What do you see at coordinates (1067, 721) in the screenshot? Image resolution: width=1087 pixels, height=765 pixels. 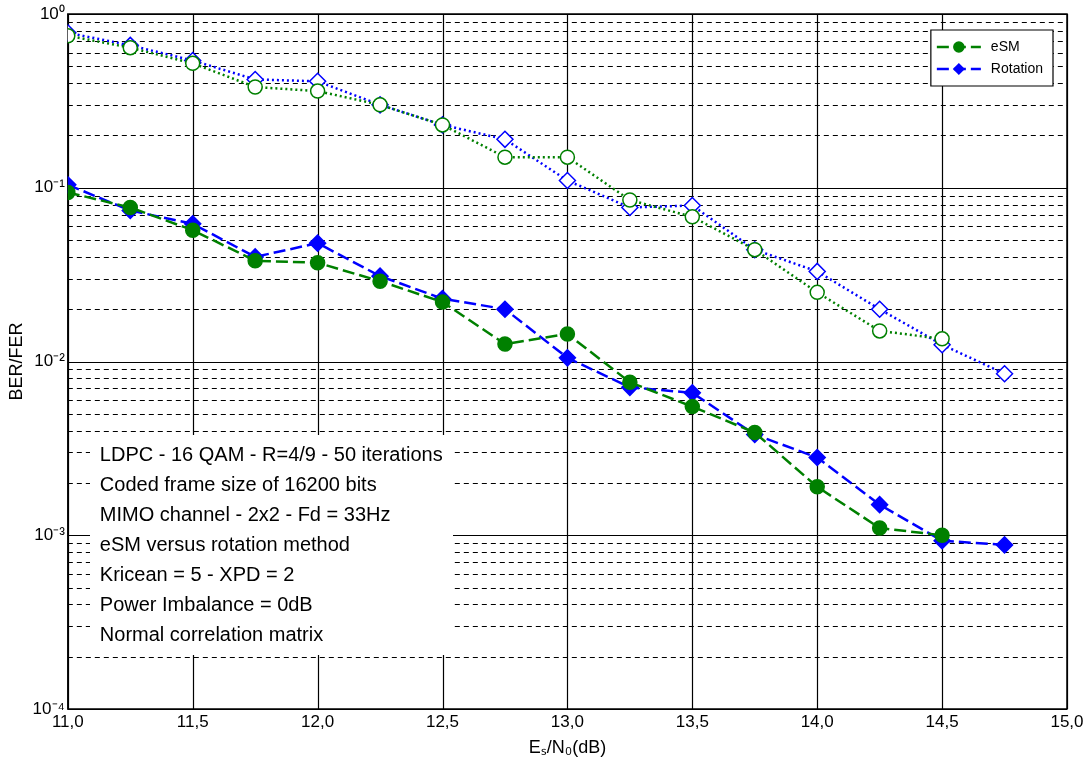 I see `x-tick-label: 15,0` at bounding box center [1067, 721].